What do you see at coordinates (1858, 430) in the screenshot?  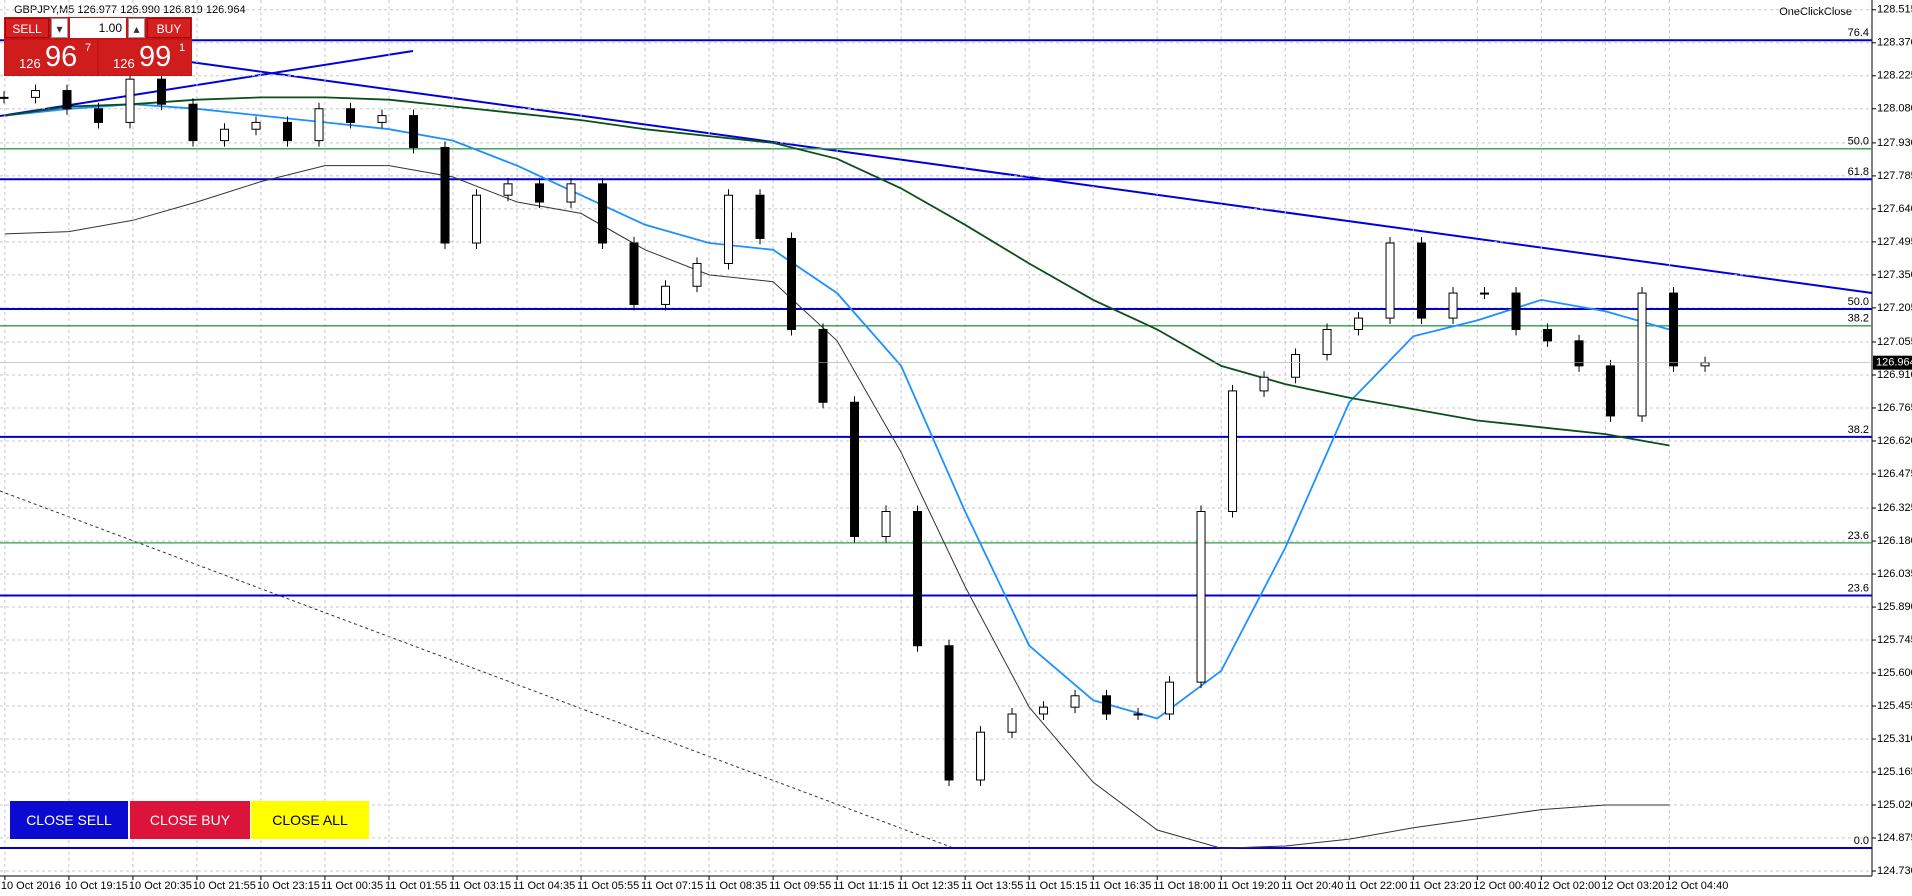 I see `fib-level-label: 38.2` at bounding box center [1858, 430].